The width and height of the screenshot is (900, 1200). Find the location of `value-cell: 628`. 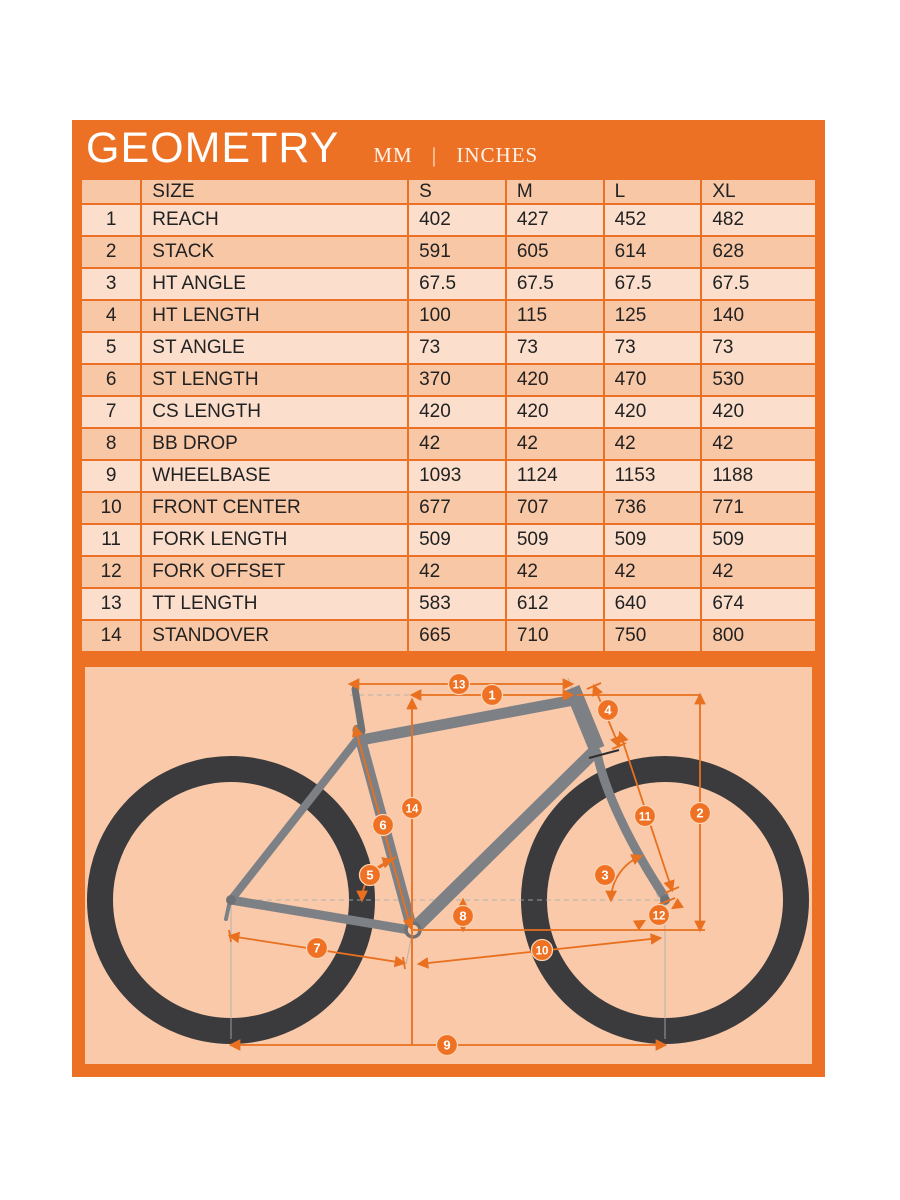

value-cell: 628 is located at coordinates (758, 252).